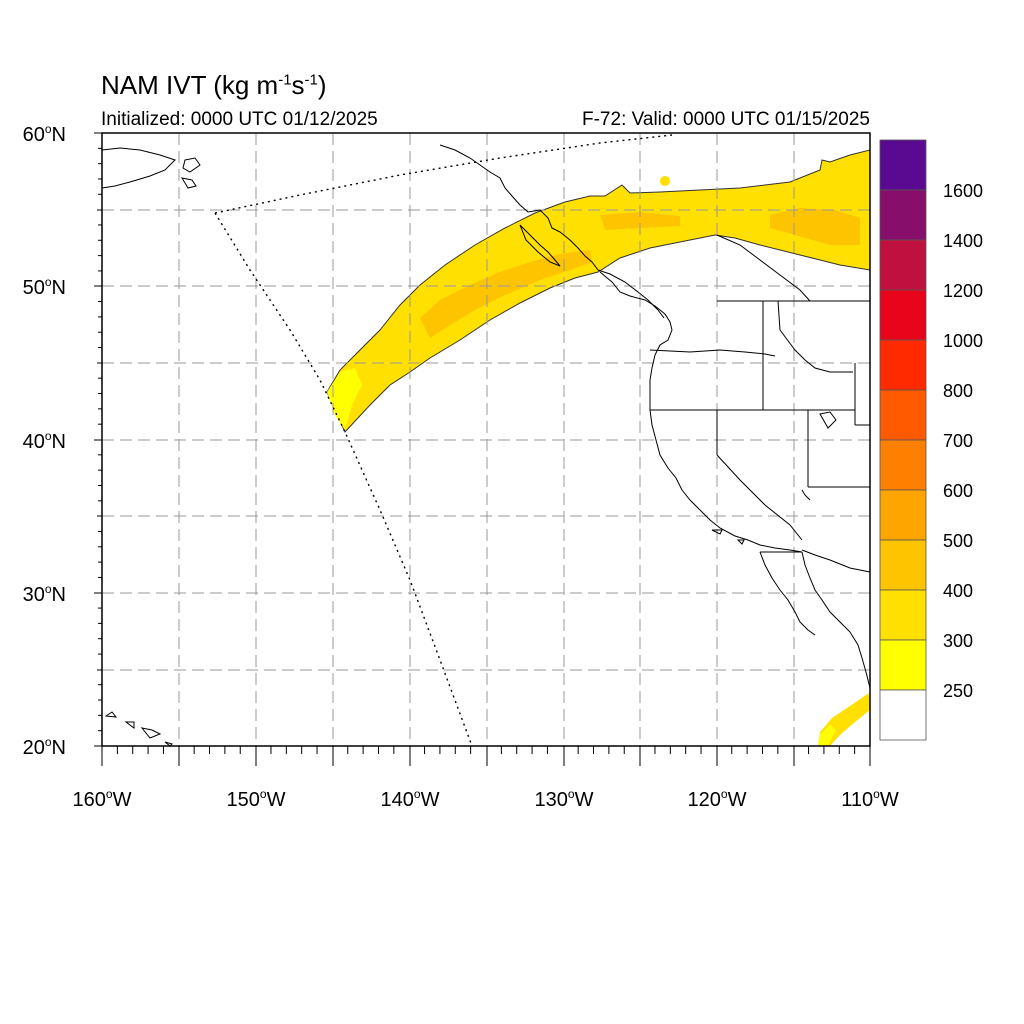  I want to click on lon-label-130: 130oW, so click(564, 799).